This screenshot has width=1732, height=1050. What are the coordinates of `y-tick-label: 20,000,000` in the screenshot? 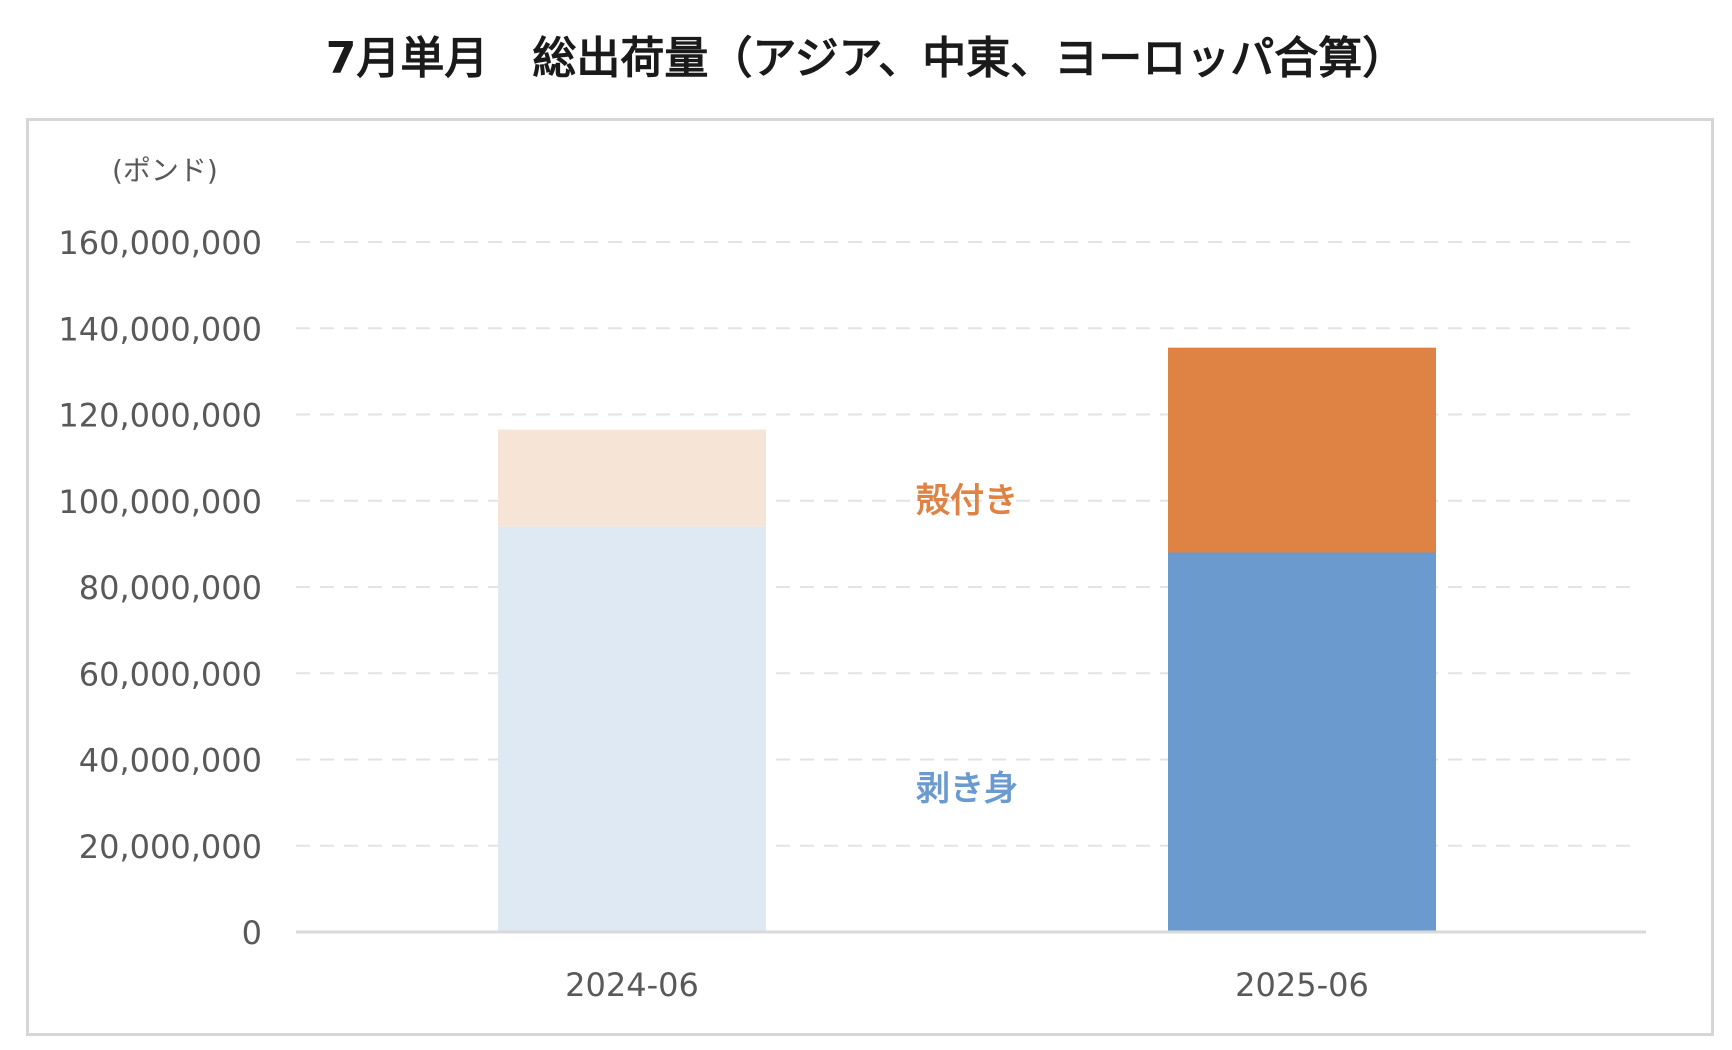 It's located at (170, 847).